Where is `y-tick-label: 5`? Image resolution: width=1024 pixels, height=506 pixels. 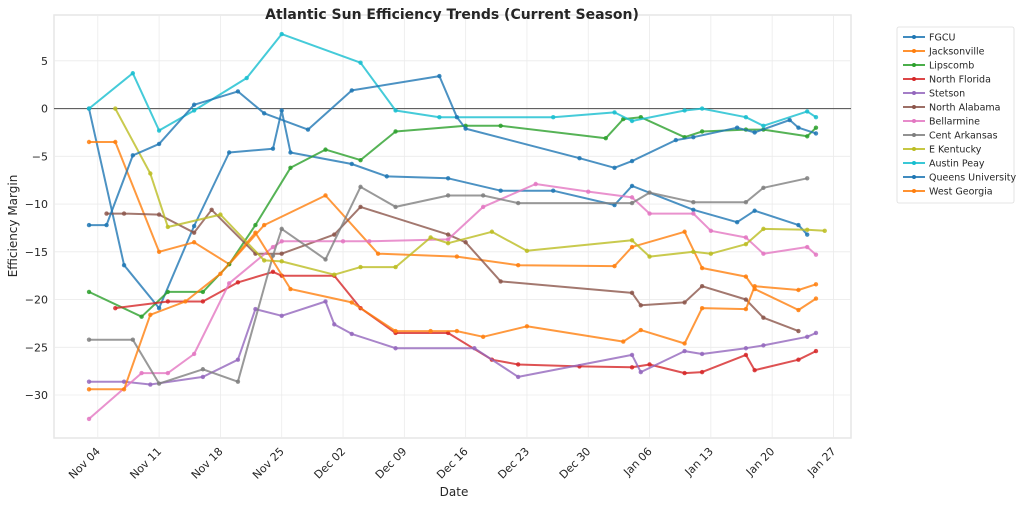
y-tick-label: 5 is located at coordinates (44, 61).